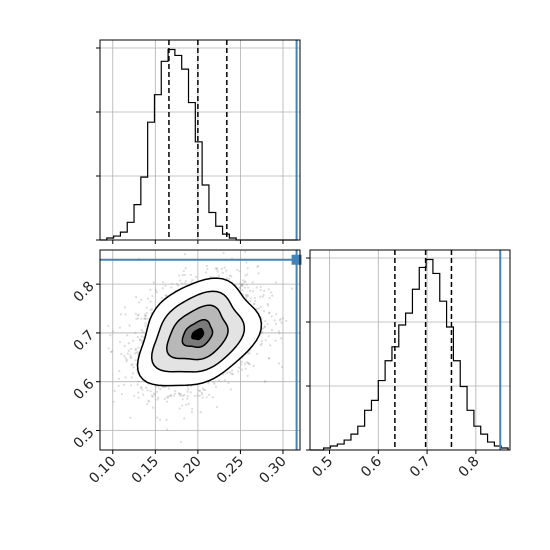 This screenshot has height=550, width=550. Describe the element at coordinates (371, 466) in the screenshot. I see `y-hist-xtick-label-1: 0.6` at that location.